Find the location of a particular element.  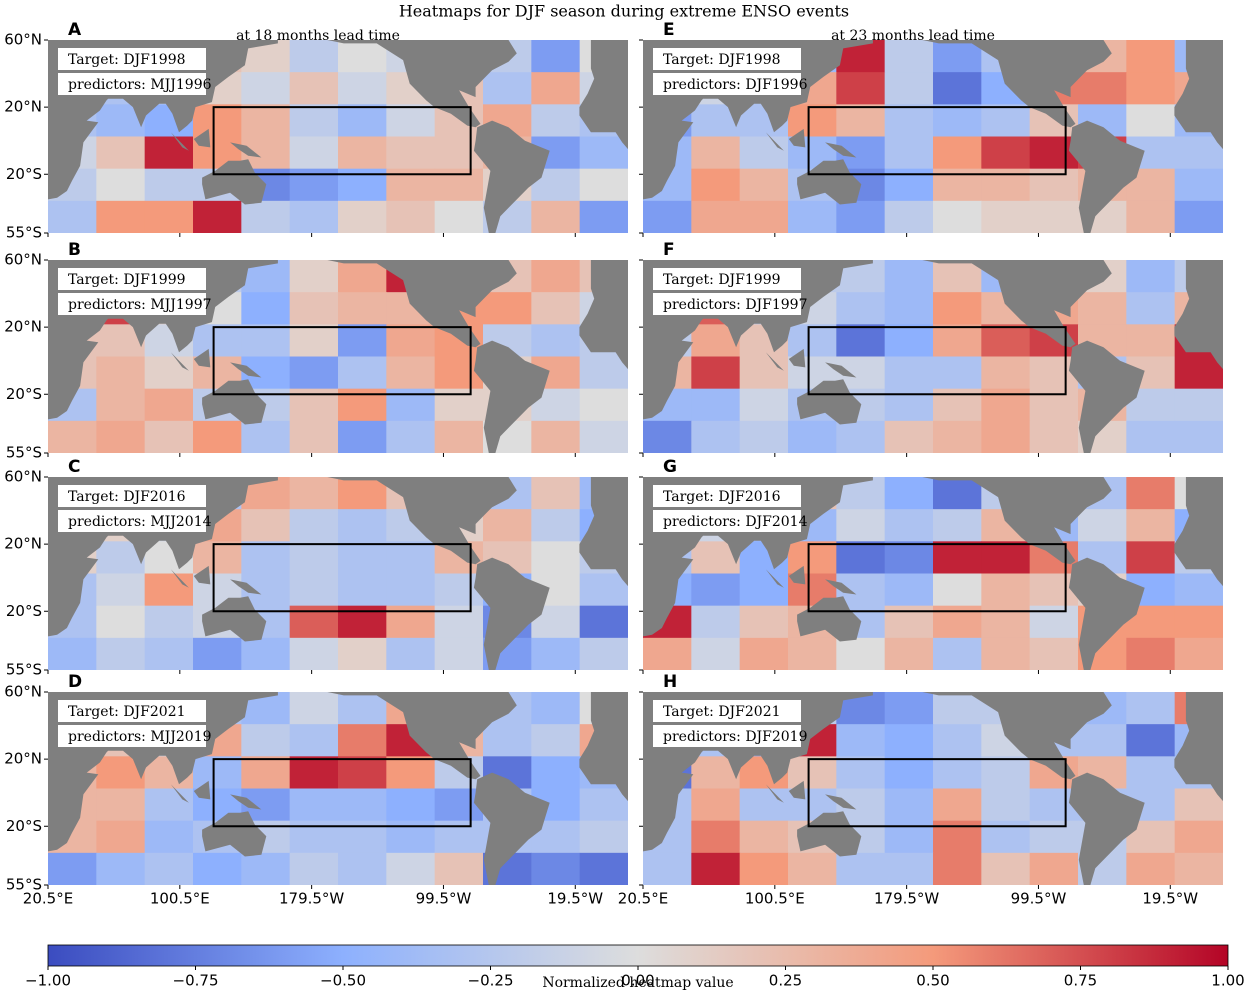

target-label: Target: DJF1999 is located at coordinates (722, 280).